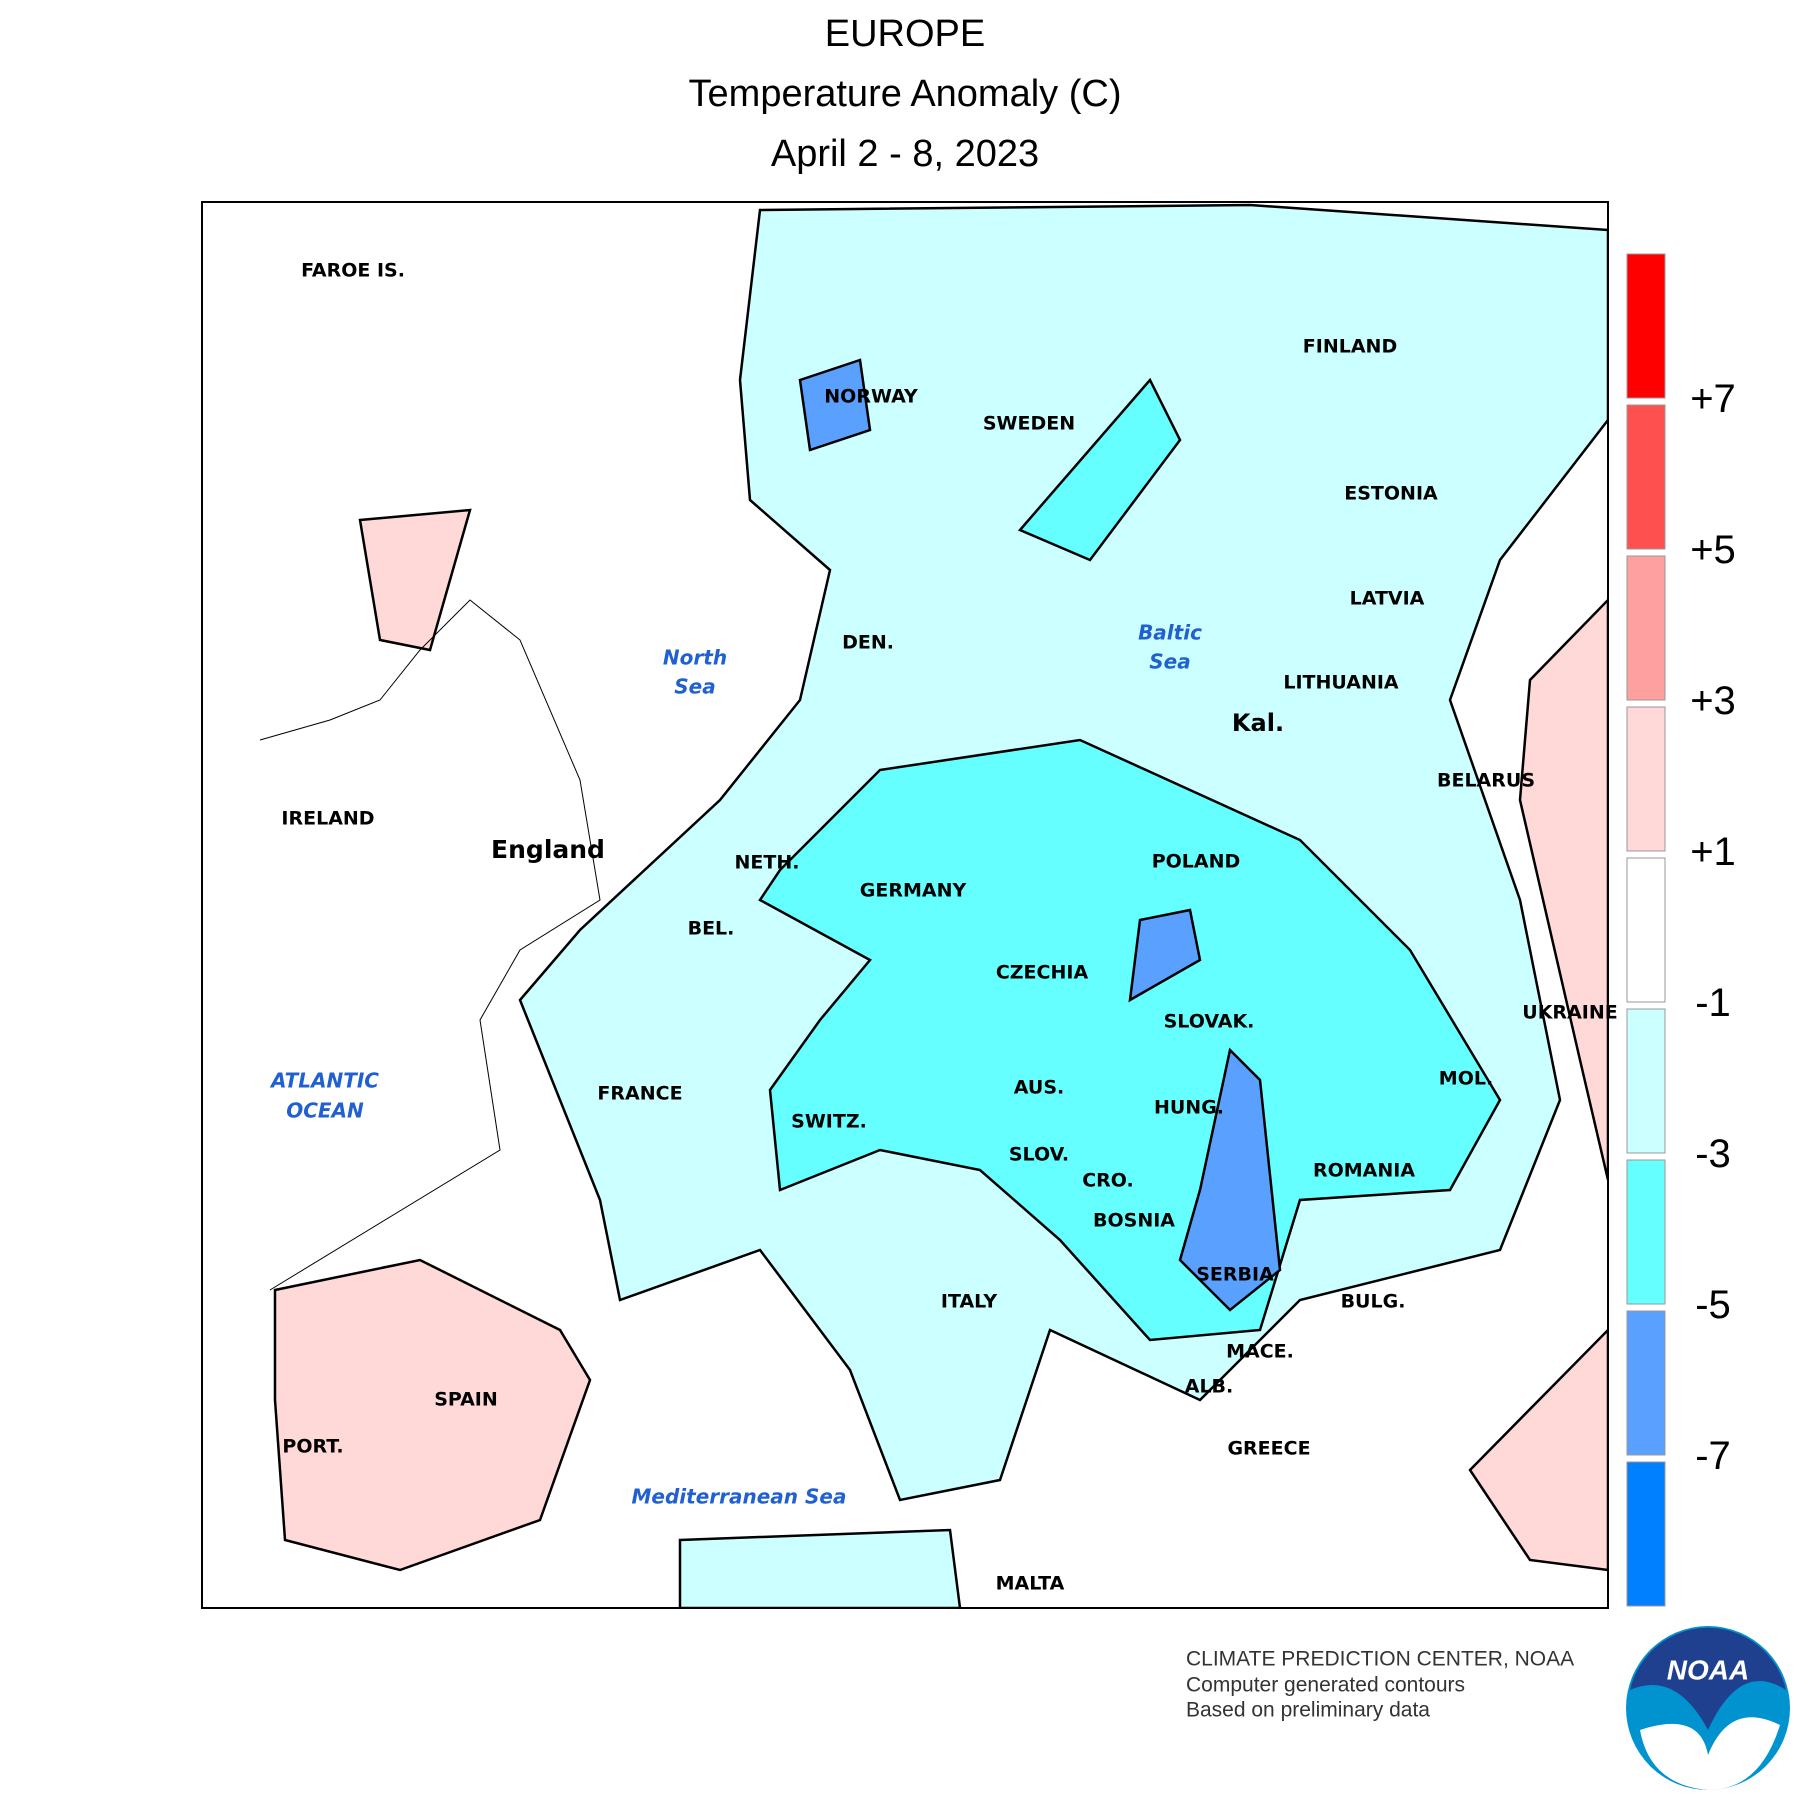 The width and height of the screenshot is (1800, 1805). I want to click on place-label: BULG., so click(1373, 1302).